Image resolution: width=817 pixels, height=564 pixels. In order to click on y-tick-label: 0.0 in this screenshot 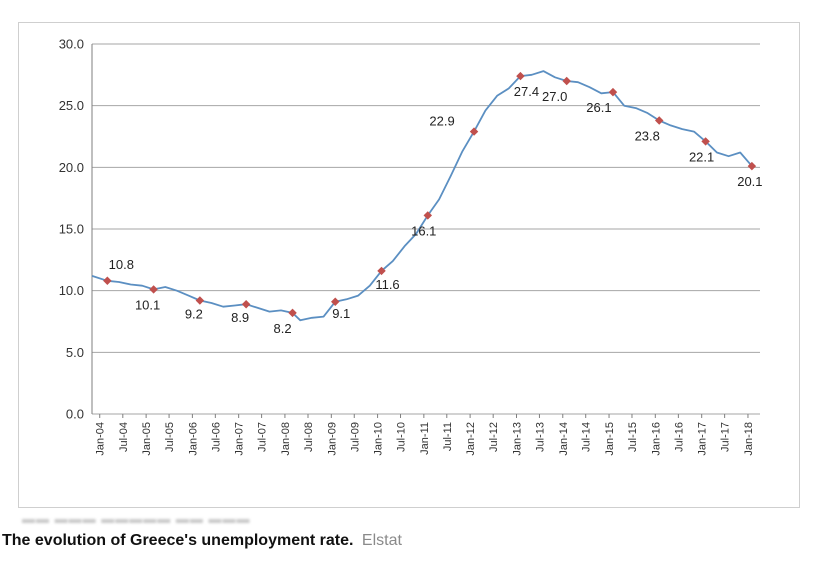, I will do `click(75, 414)`.